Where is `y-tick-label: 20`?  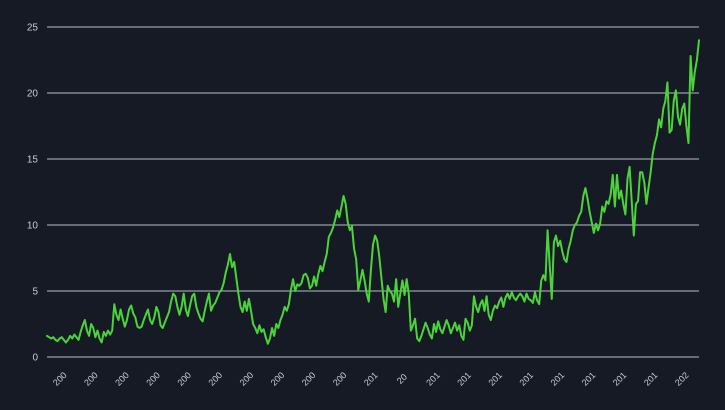
y-tick-label: 20 is located at coordinates (33, 94).